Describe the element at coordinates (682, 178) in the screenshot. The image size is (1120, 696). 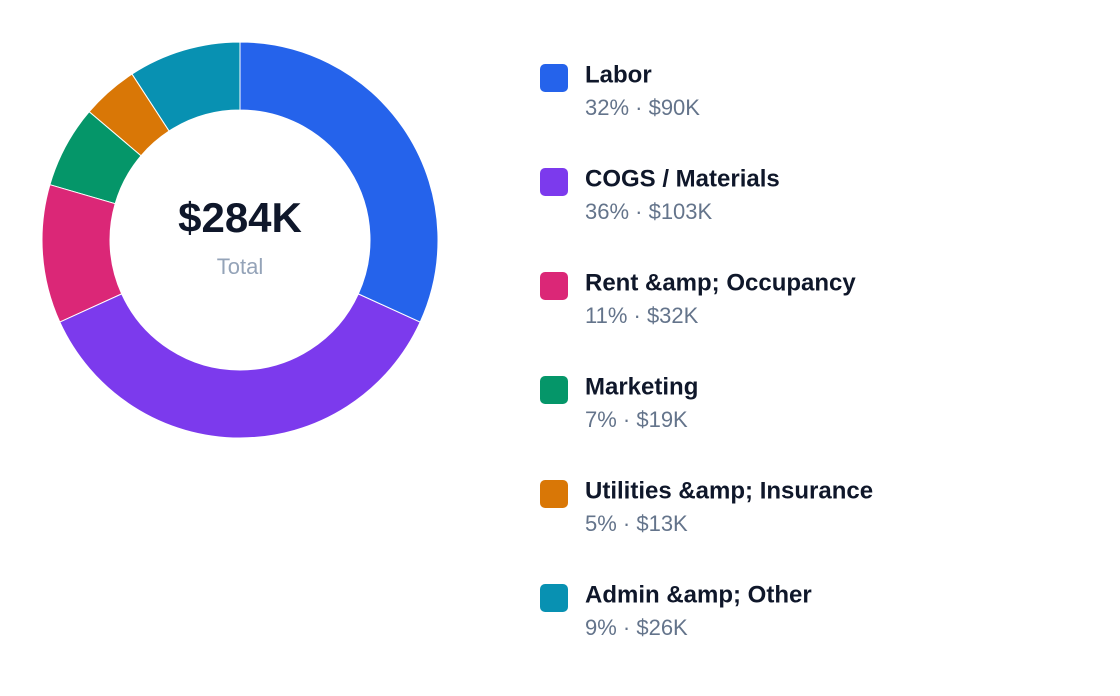
I see `legend-label: COGS / Materials` at that location.